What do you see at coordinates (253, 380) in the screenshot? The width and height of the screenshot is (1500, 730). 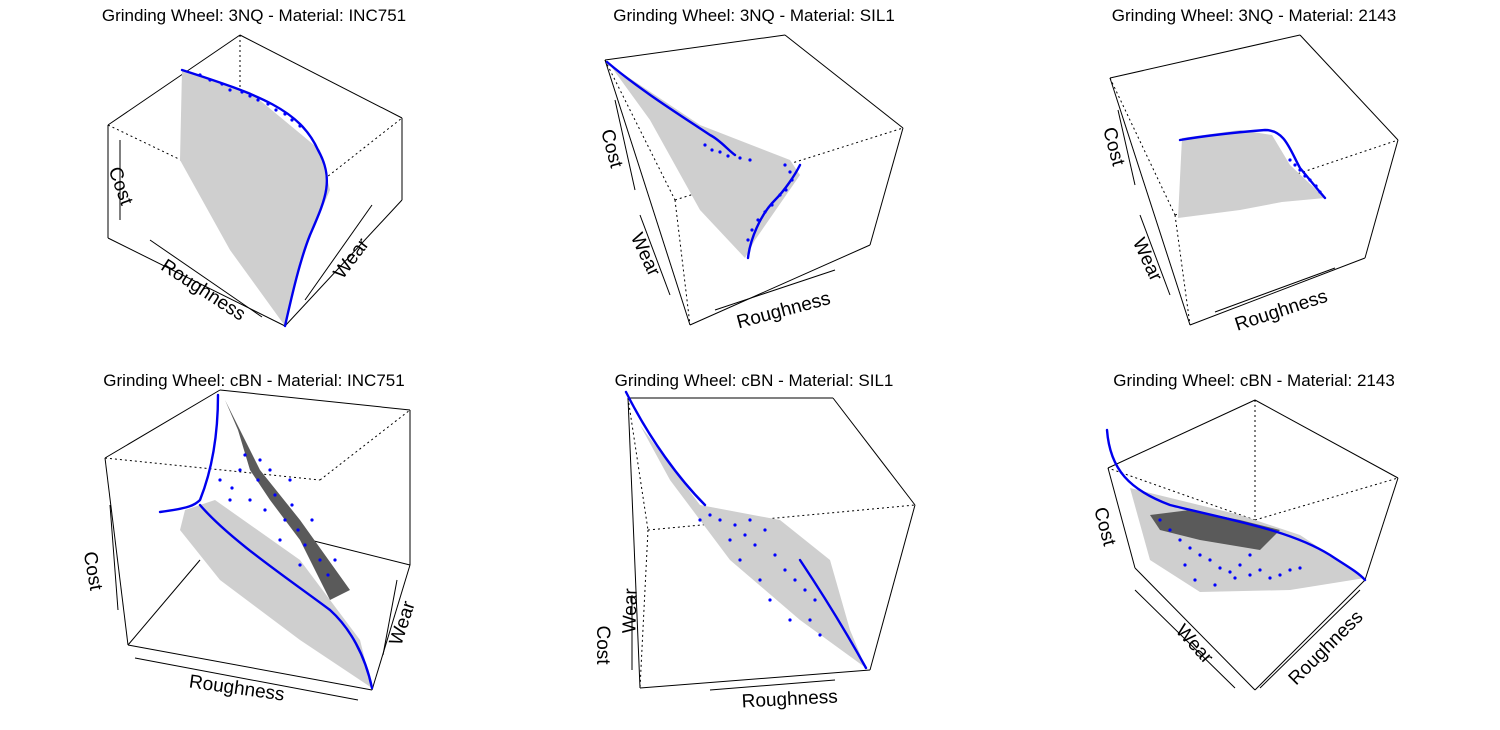 I see `panel-title: Grinding Wheel: cBN - Material: INC751` at bounding box center [253, 380].